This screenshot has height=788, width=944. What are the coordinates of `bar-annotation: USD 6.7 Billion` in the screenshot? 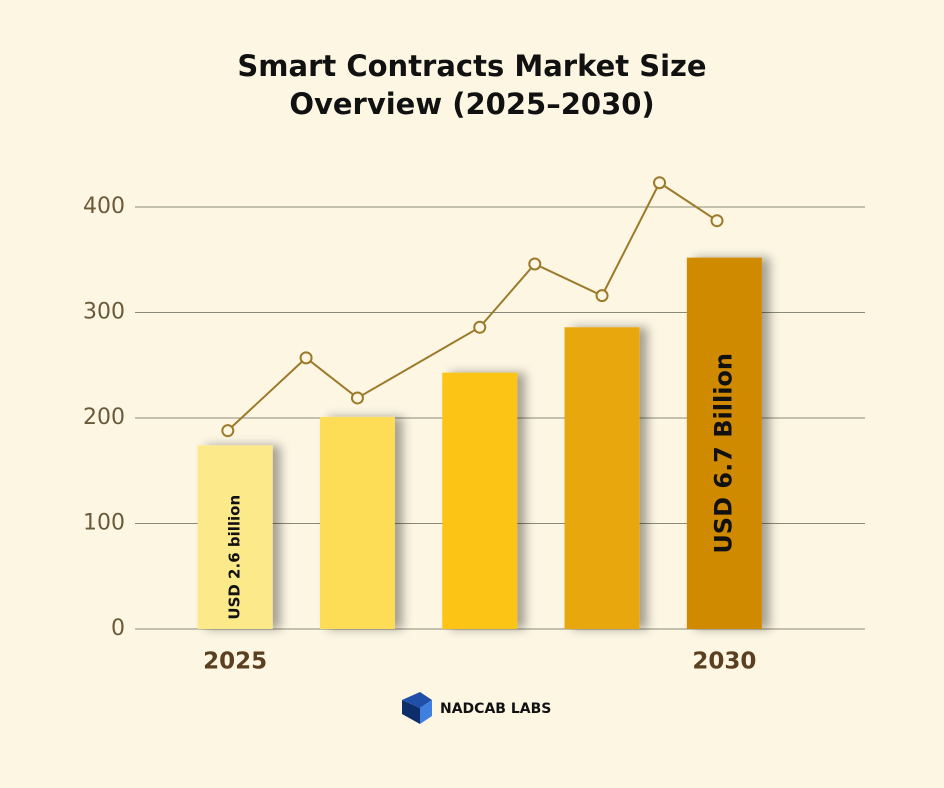 It's located at (723, 453).